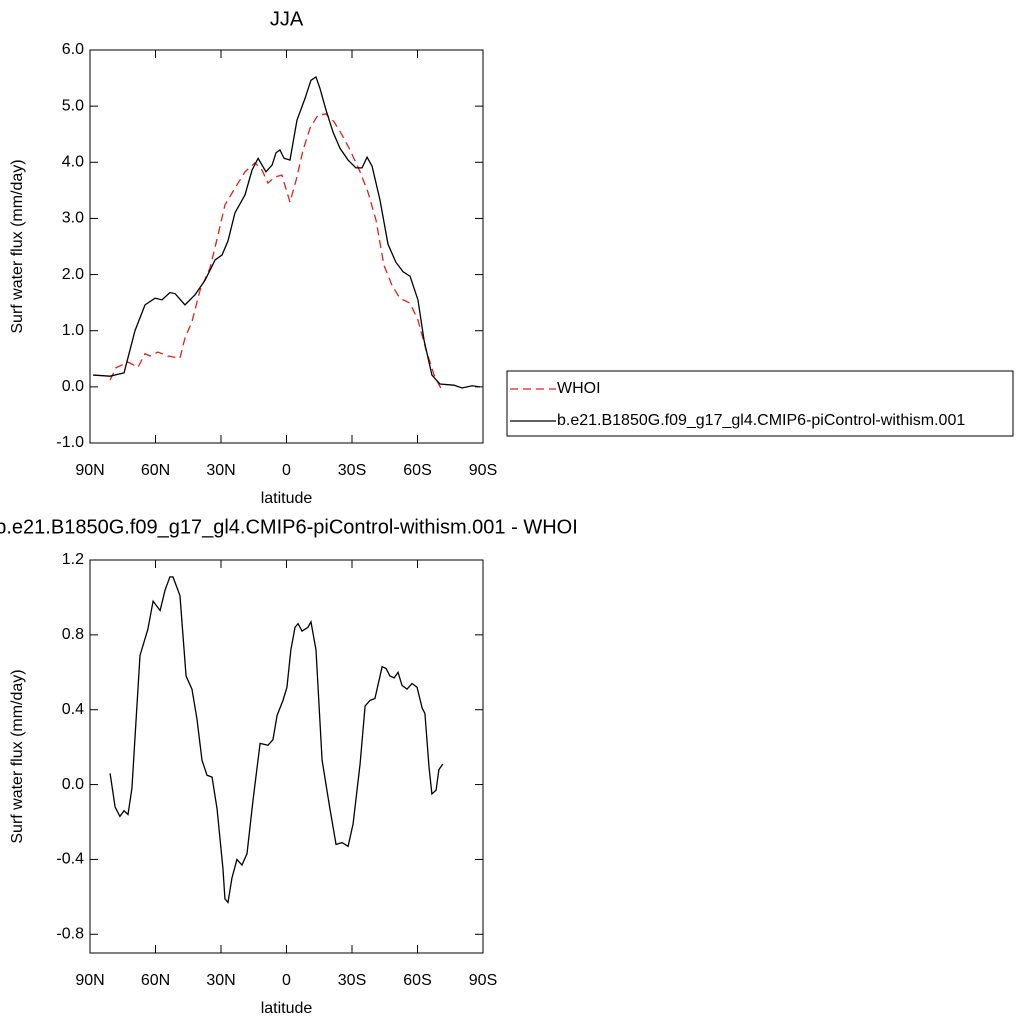  I want to click on y-tick-label: 5.0, so click(73, 105).